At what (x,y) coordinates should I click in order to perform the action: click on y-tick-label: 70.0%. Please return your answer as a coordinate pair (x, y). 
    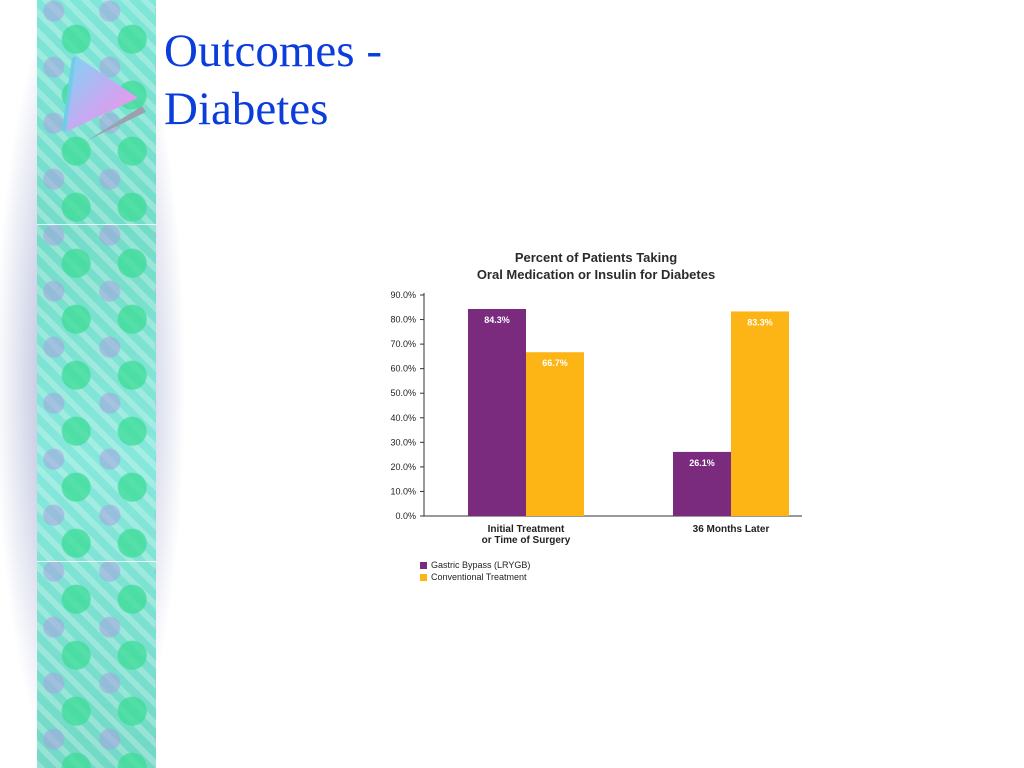
    Looking at the image, I should click on (403, 344).